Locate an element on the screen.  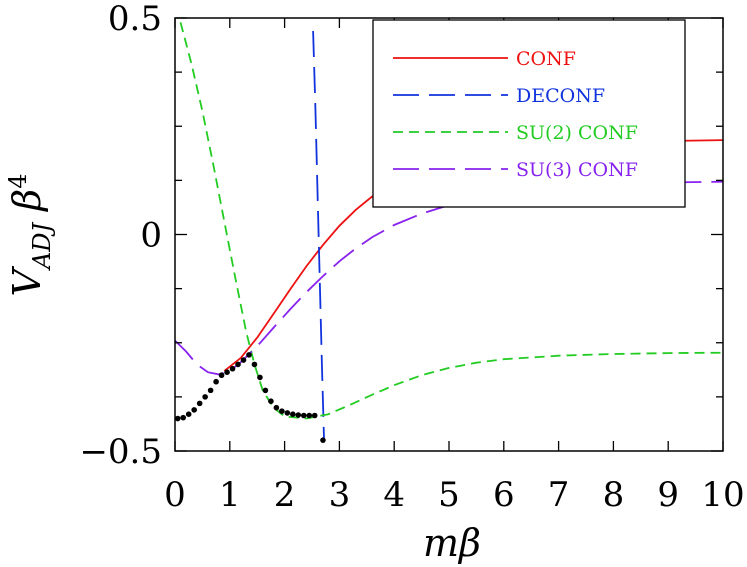
x-tick-label: 4 is located at coordinates (394, 495).